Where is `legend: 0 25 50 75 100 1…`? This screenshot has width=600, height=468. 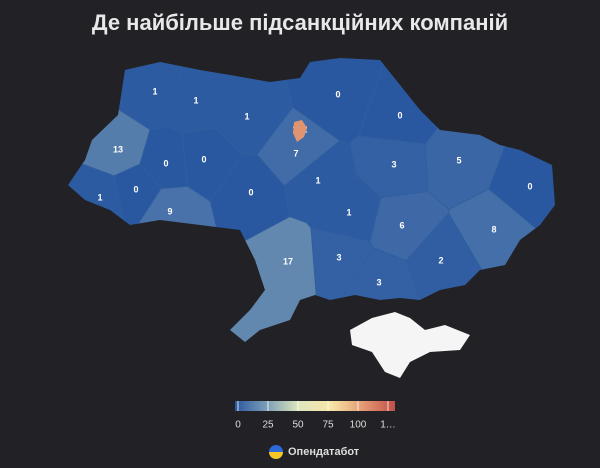
legend: 0 25 50 75 100 1… is located at coordinates (315, 416).